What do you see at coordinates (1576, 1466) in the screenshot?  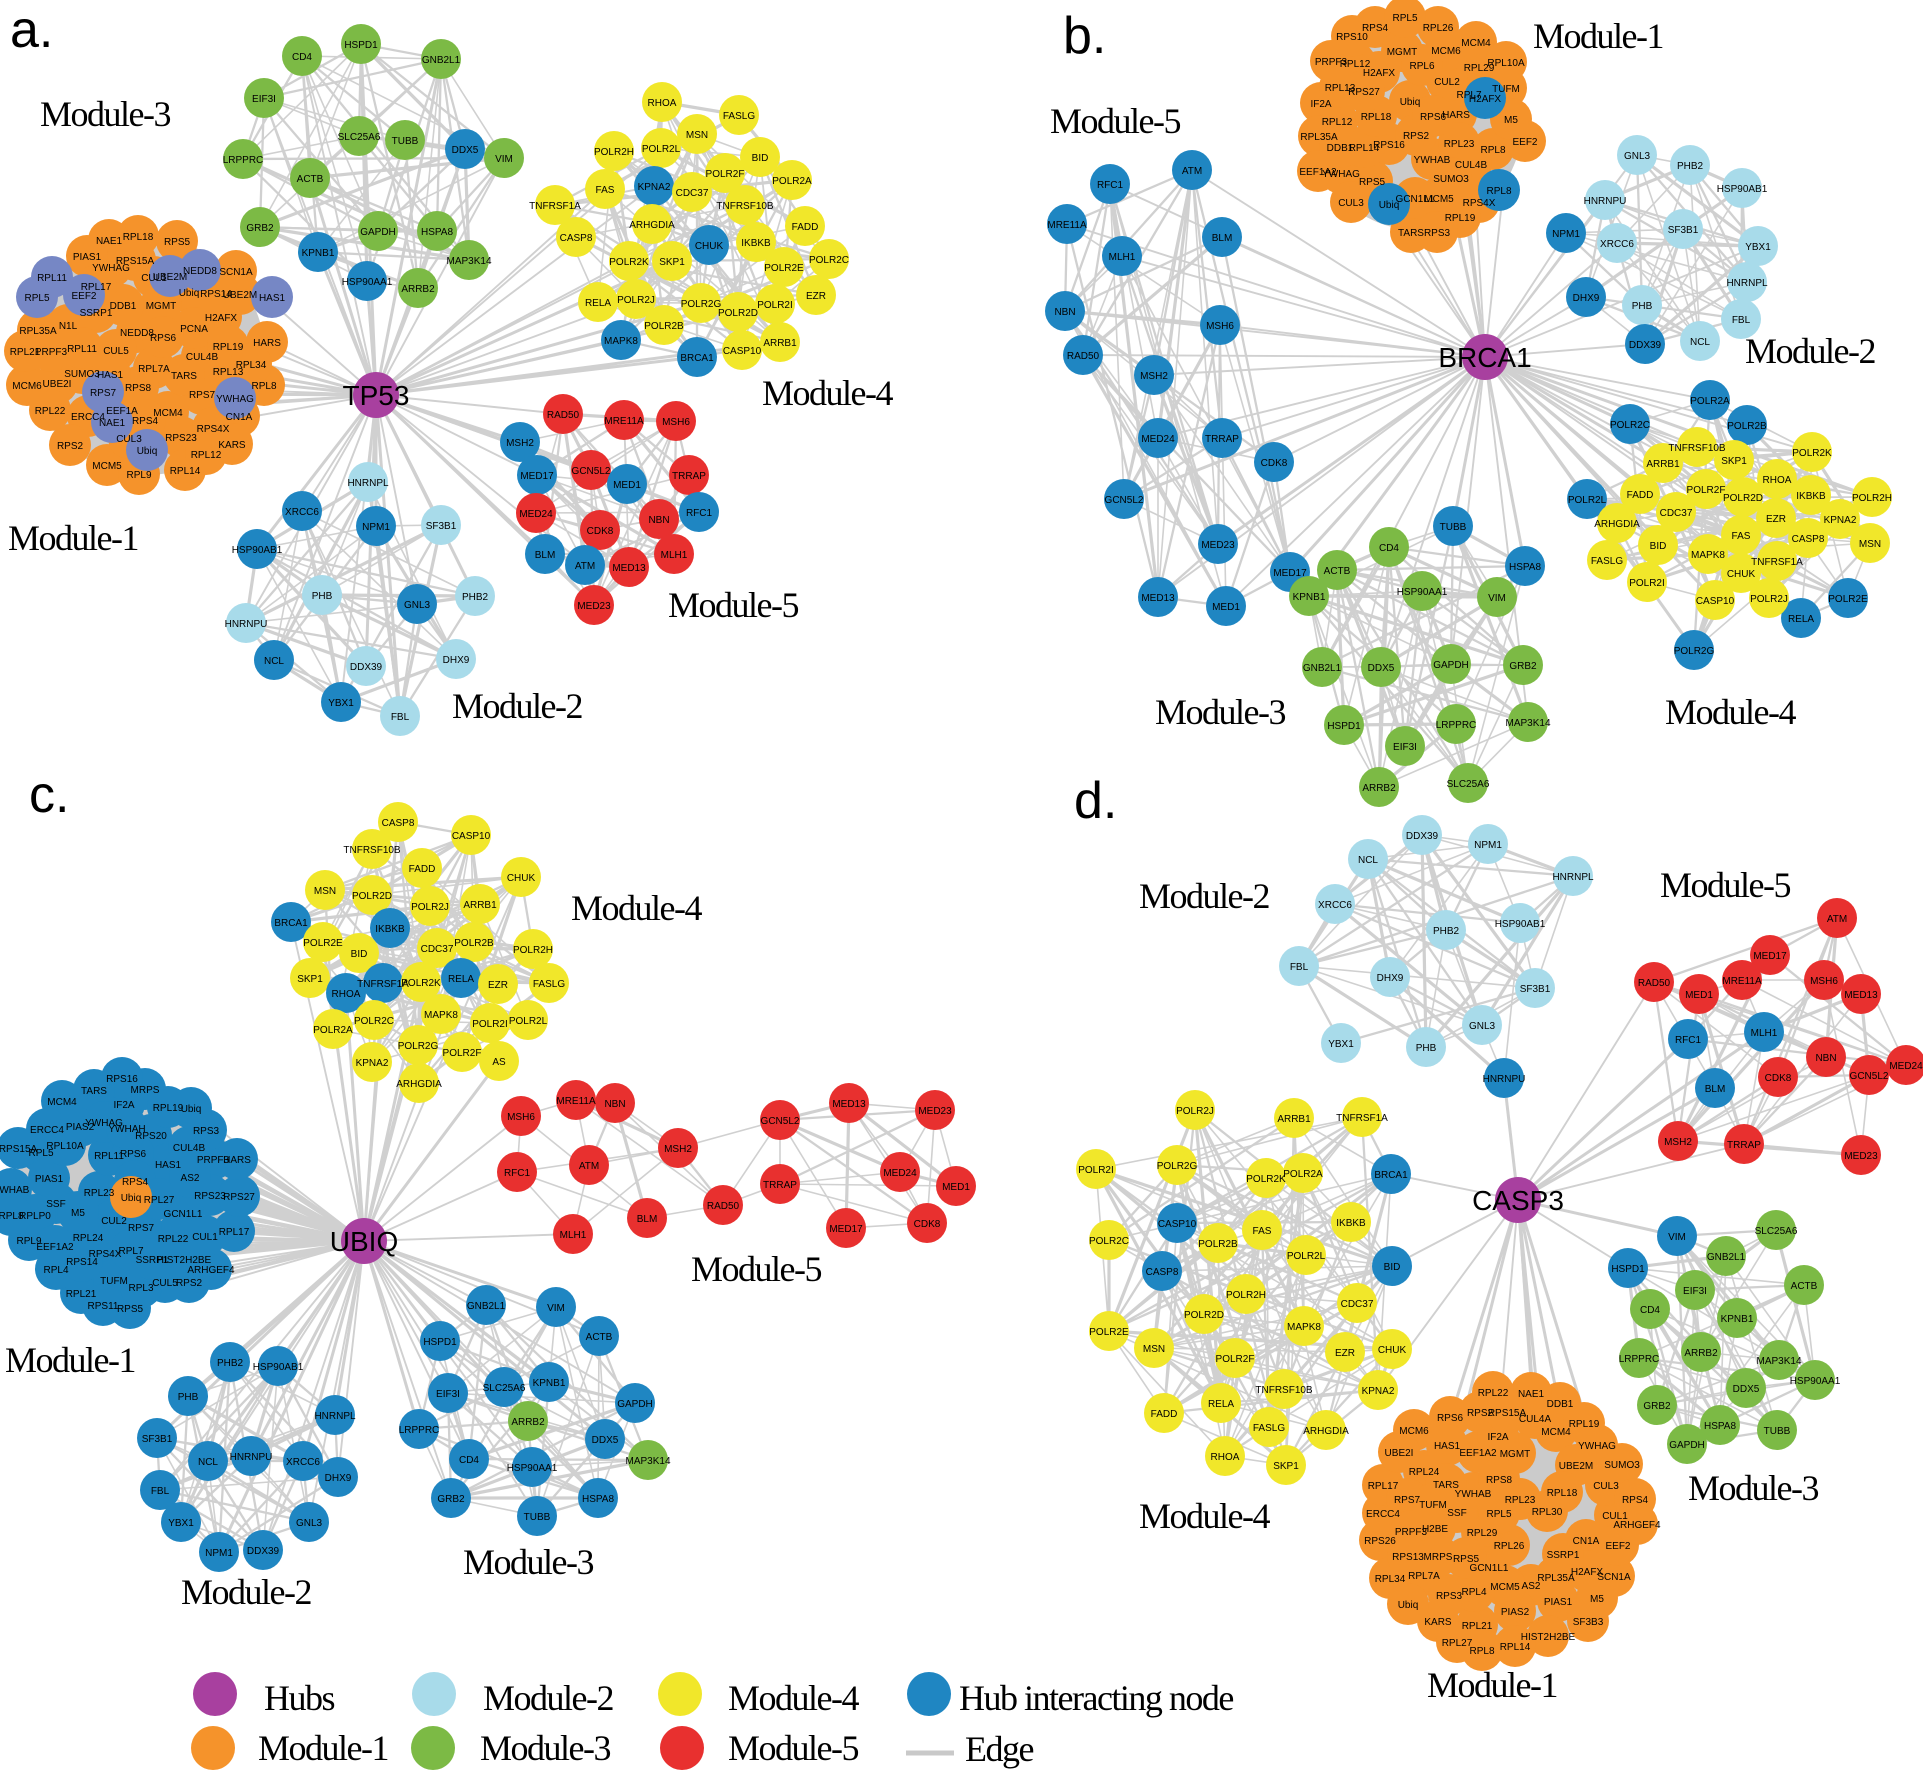 I see `svg-text: UBE2M` at bounding box center [1576, 1466].